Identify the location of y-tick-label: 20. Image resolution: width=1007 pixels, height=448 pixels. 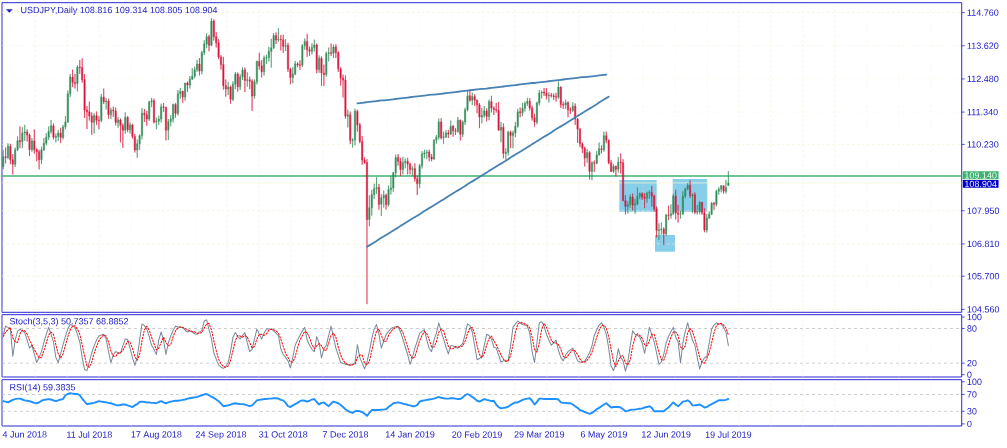
(972, 363).